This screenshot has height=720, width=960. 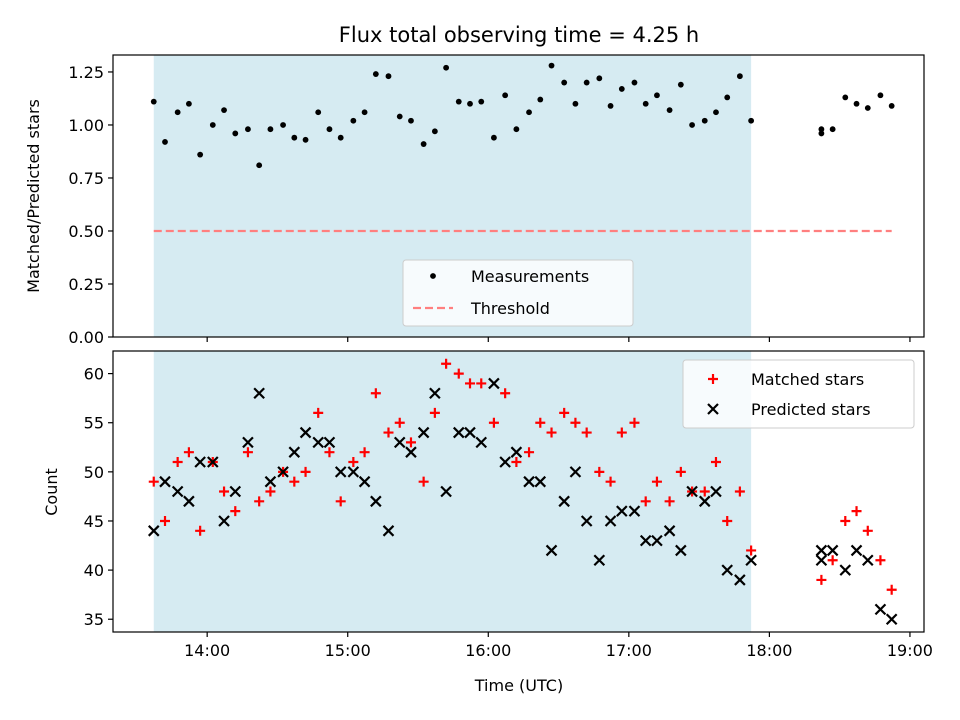 I want to click on legend-matched-marker, so click(x=713, y=379).